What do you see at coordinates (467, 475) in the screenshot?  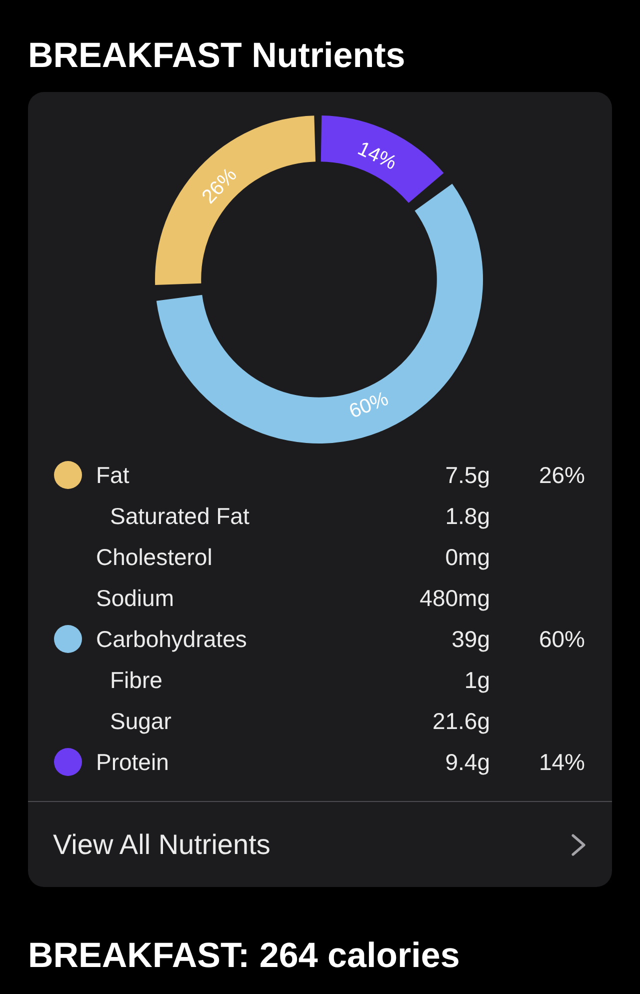 I see `text: 7.5g` at bounding box center [467, 475].